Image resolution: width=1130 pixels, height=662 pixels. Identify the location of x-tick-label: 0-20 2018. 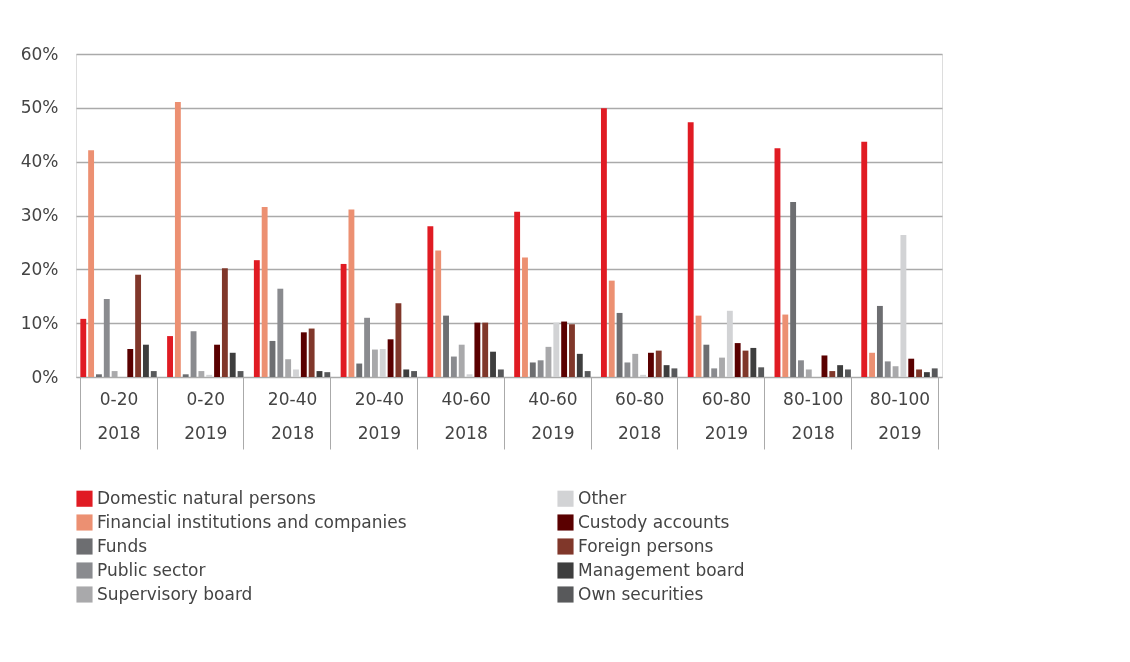
(119, 415).